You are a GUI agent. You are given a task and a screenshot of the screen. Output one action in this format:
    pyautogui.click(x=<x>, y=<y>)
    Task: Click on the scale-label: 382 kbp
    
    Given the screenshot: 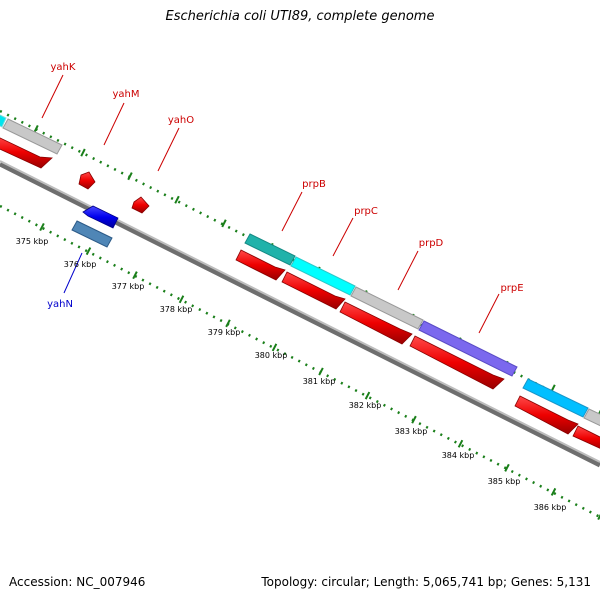 What is the action you would take?
    pyautogui.click(x=365, y=405)
    